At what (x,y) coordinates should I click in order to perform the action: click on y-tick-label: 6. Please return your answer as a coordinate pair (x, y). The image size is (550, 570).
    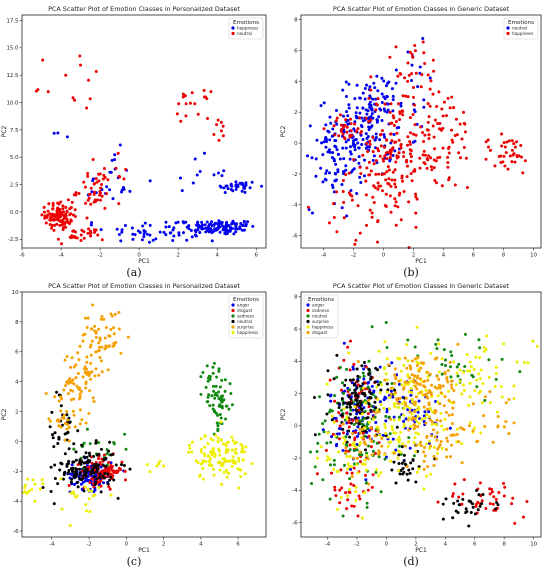
    Looking at the image, I should click on (296, 330).